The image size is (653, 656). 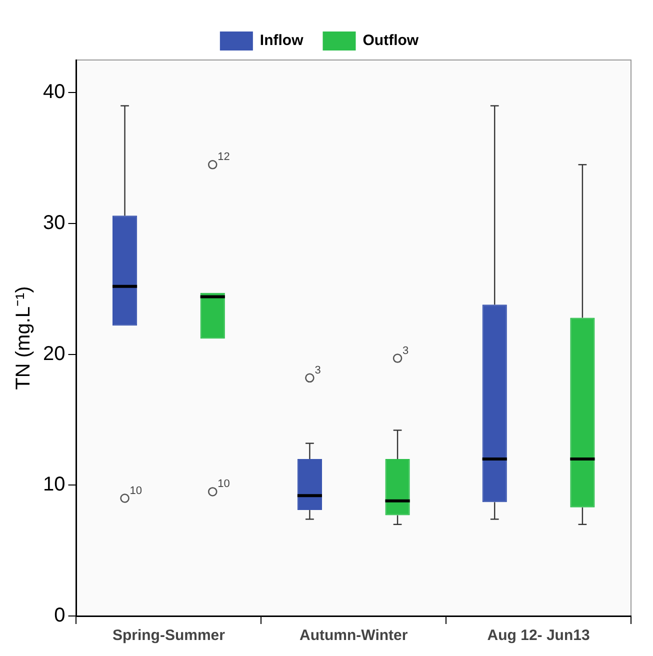 I want to click on legend-label: Inflow, so click(x=282, y=41).